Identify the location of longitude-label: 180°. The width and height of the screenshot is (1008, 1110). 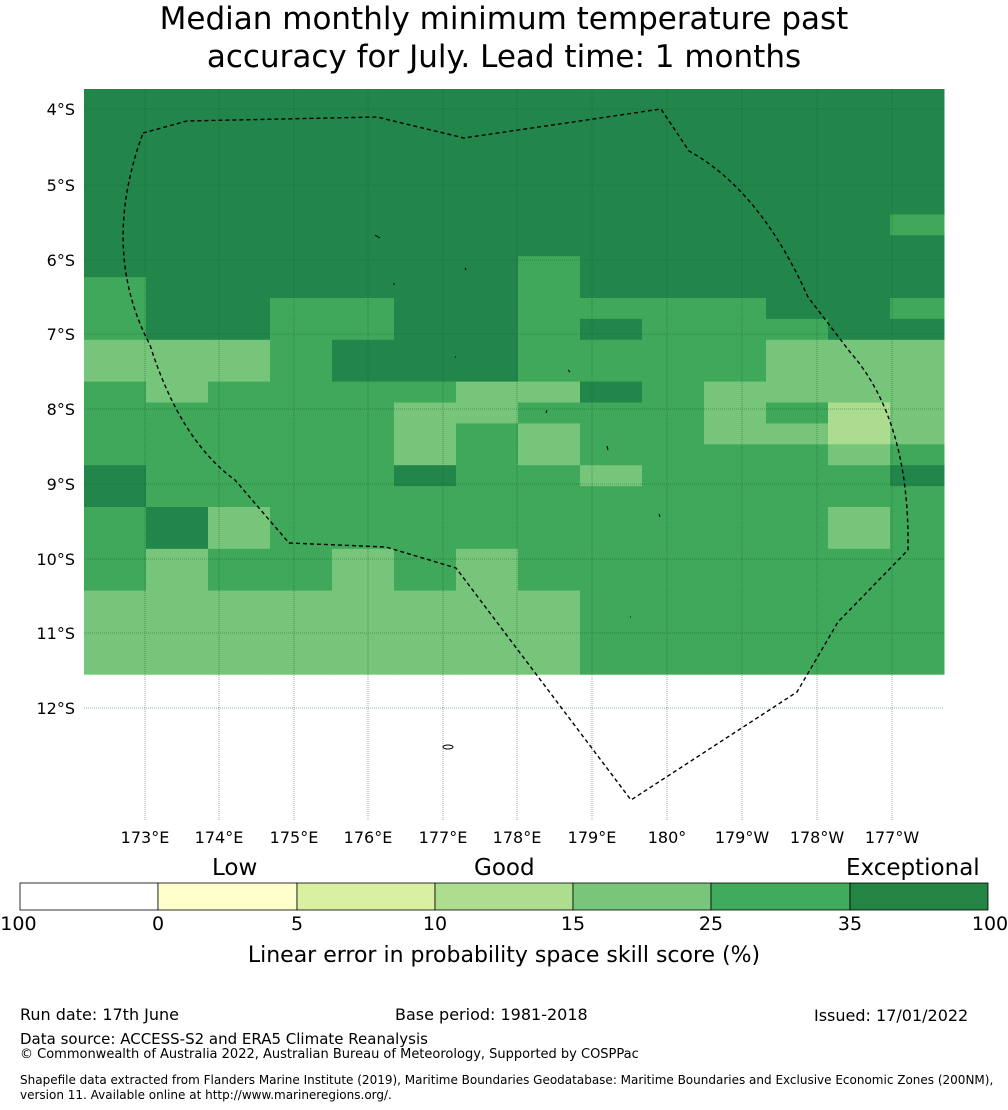
(667, 837).